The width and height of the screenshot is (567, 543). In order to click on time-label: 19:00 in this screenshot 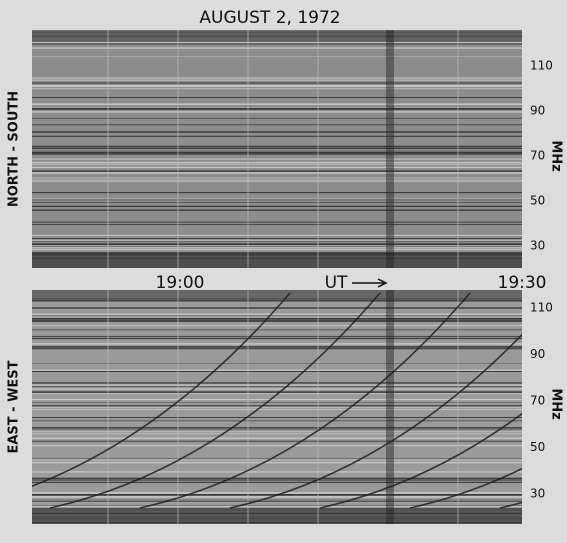, I will do `click(180, 283)`.